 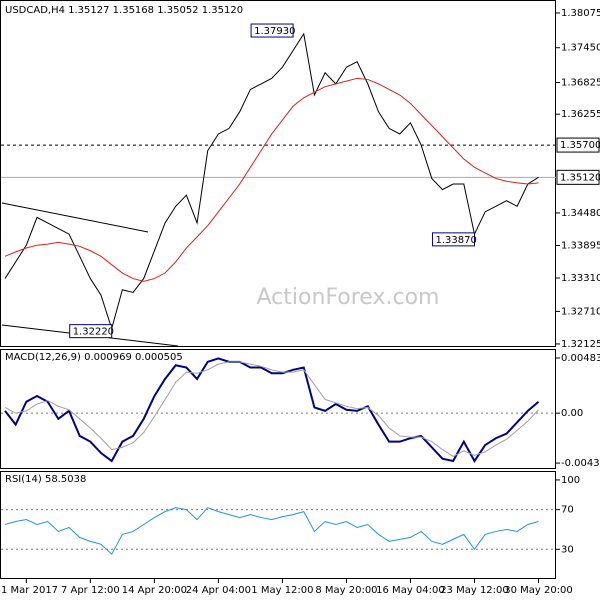 I want to click on y-tick-label: 1.36255, so click(x=580, y=114).